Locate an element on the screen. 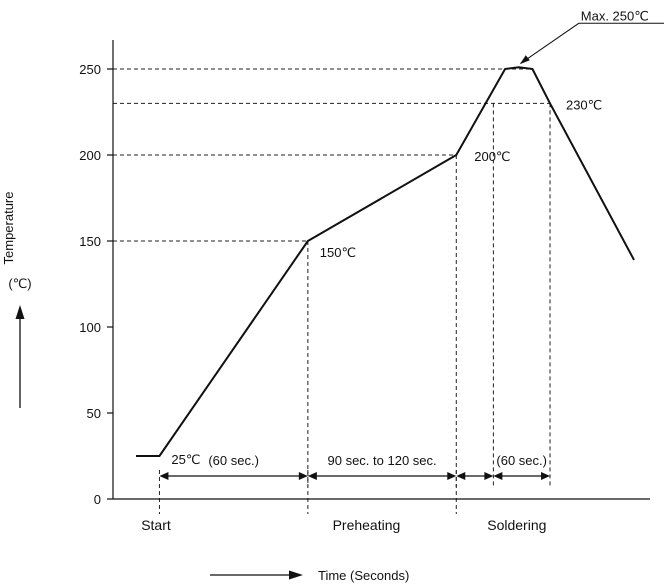 The image size is (664, 584). y-tick-label: 250 is located at coordinates (90, 69).